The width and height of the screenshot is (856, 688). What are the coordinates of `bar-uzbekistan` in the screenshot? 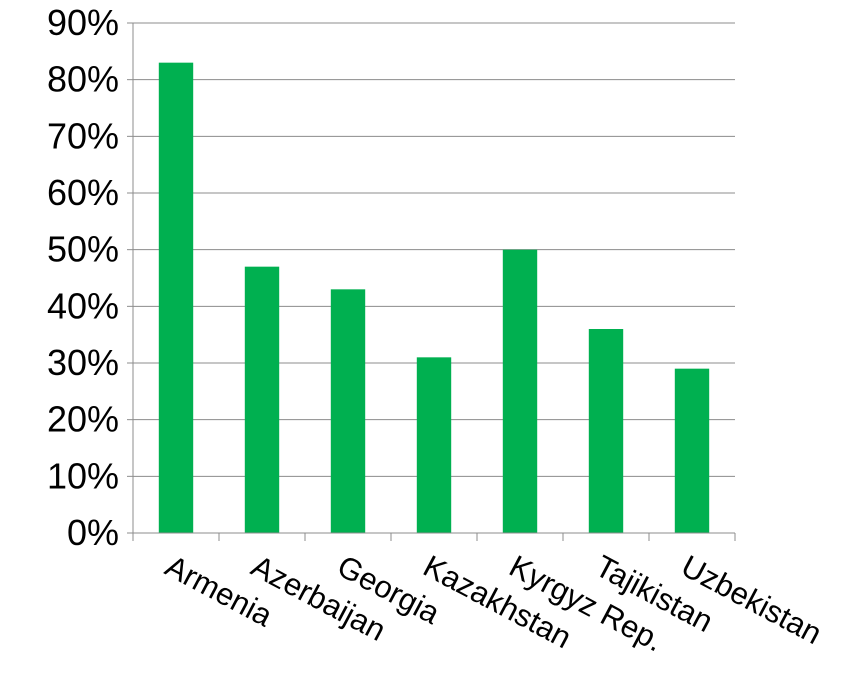 It's located at (692, 450).